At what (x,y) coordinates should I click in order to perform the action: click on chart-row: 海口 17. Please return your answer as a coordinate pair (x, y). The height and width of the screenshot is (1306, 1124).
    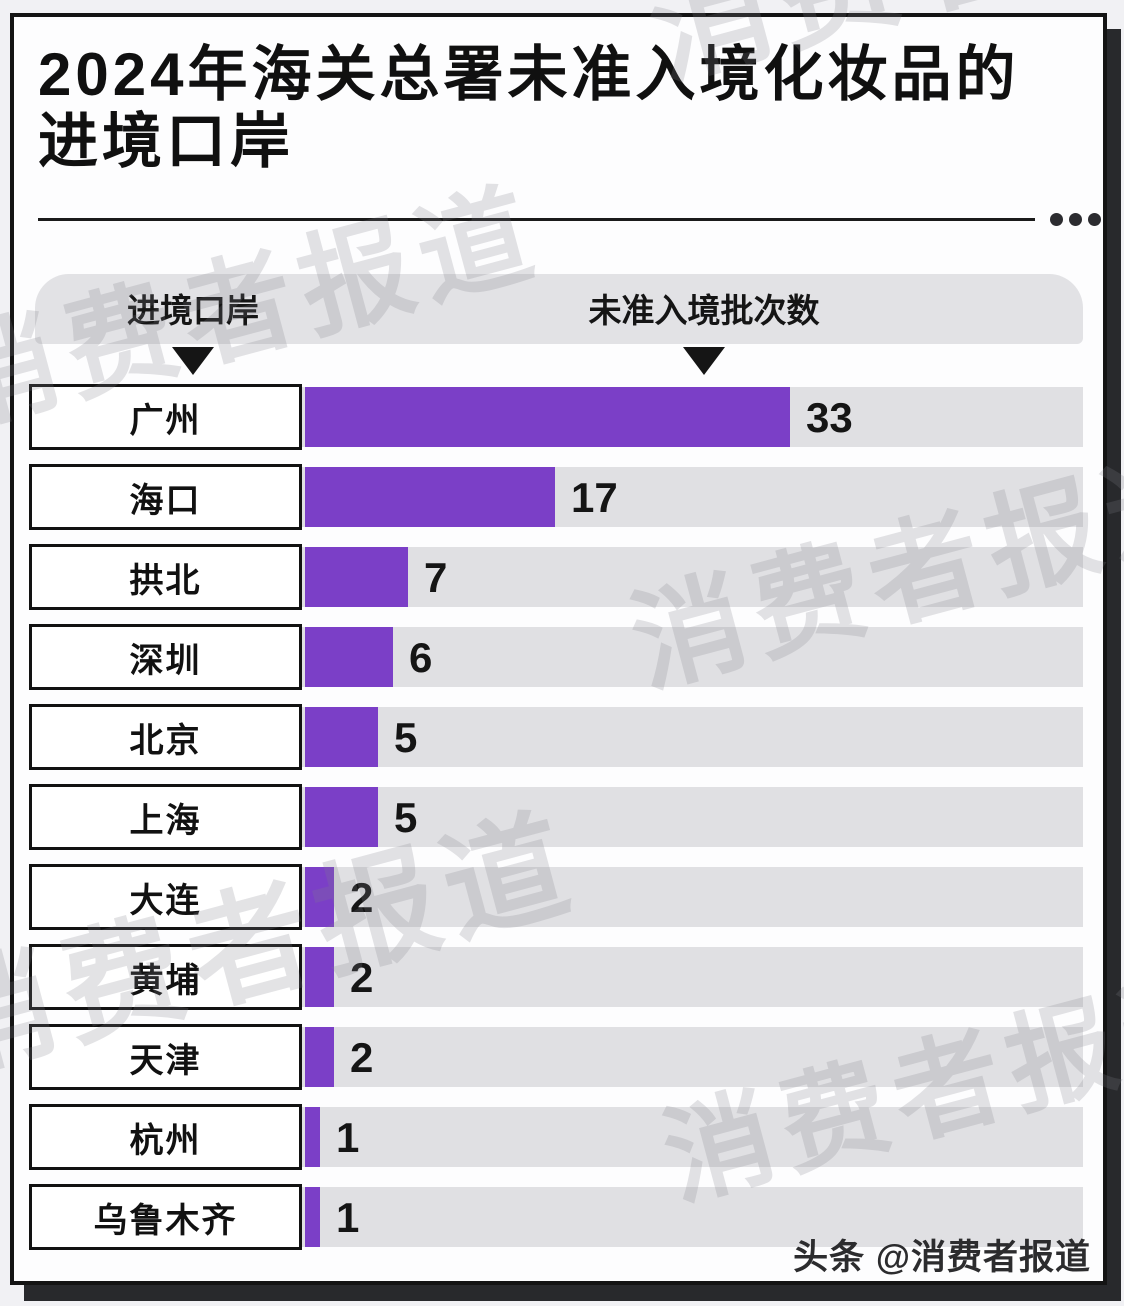
    Looking at the image, I should click on (556, 497).